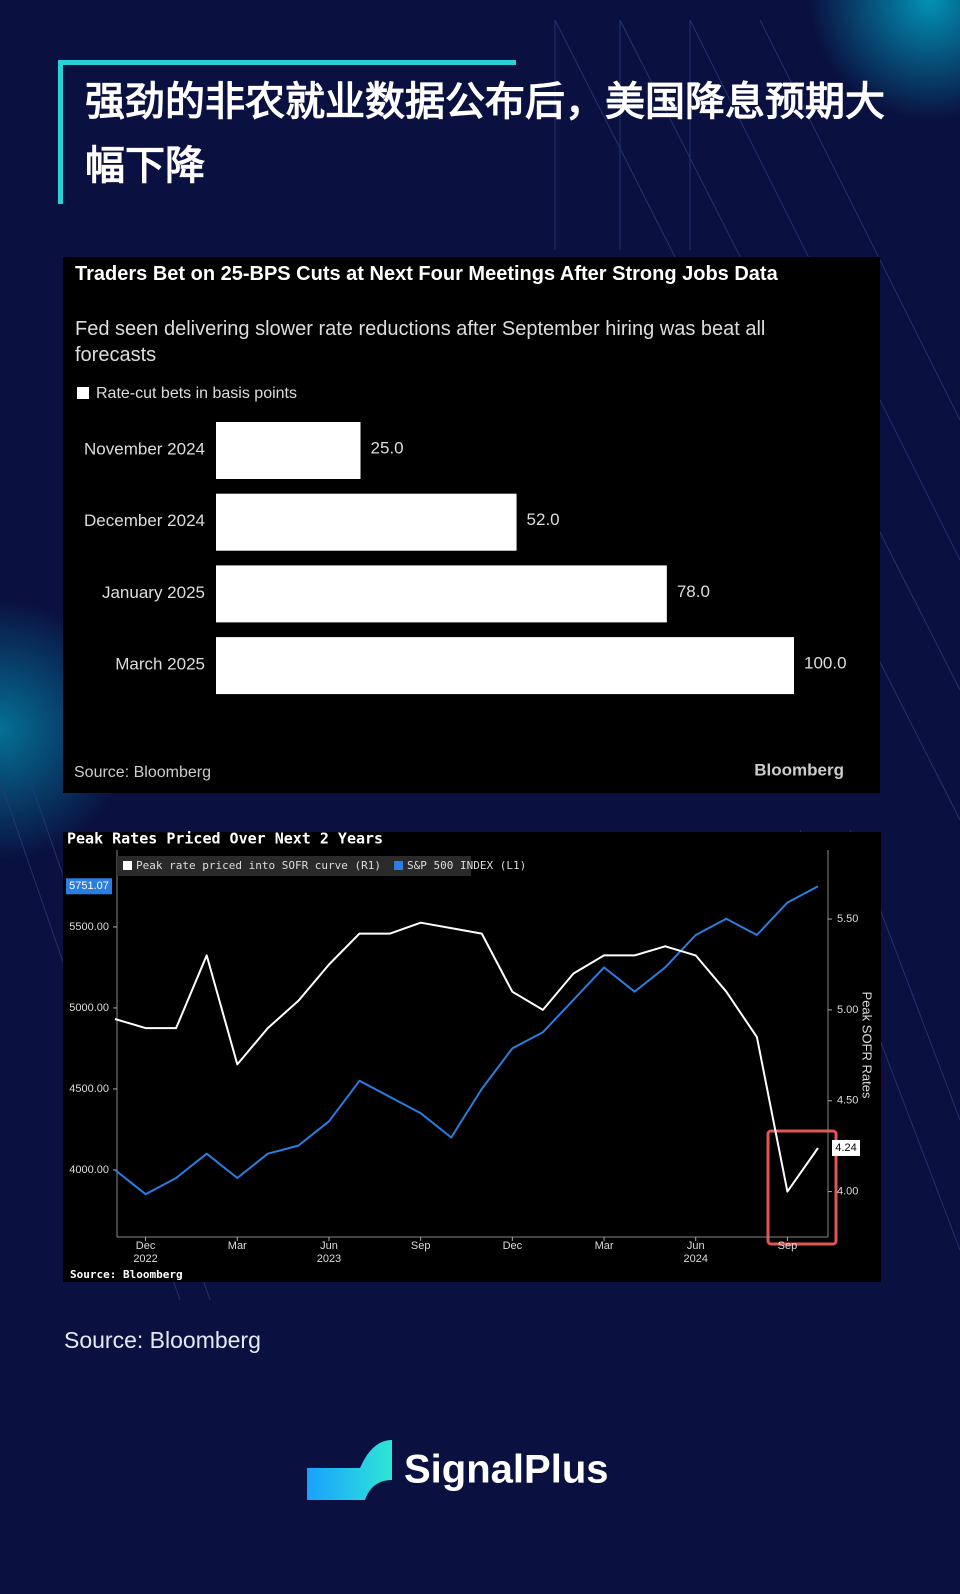 The image size is (960, 1594). What do you see at coordinates (543, 519) in the screenshot?
I see `value-label: 52.0` at bounding box center [543, 519].